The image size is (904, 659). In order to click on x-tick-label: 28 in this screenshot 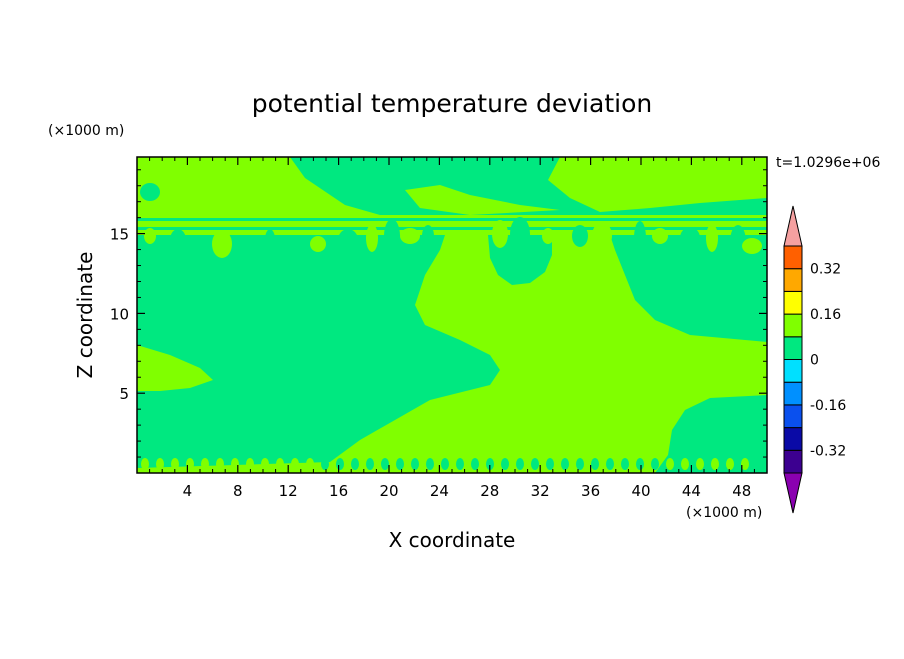, I will do `click(489, 491)`.